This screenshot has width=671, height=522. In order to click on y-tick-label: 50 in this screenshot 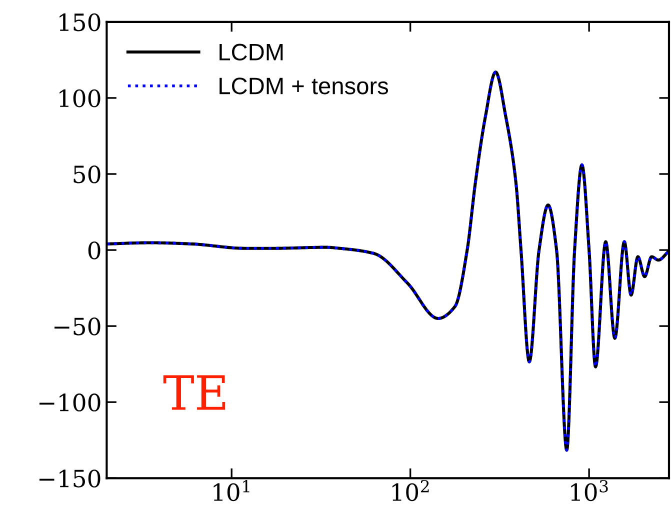, I will do `click(87, 174)`.